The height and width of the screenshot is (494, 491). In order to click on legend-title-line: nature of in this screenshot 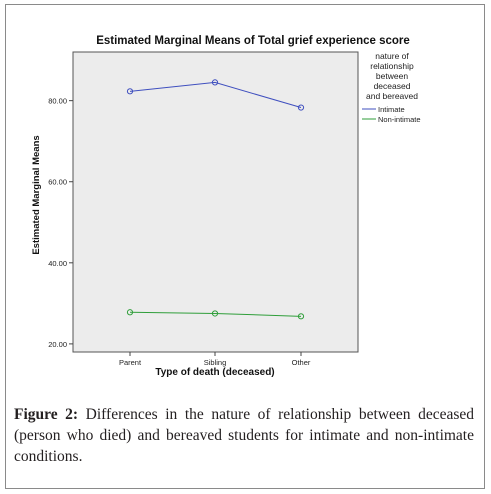, I will do `click(392, 56)`.